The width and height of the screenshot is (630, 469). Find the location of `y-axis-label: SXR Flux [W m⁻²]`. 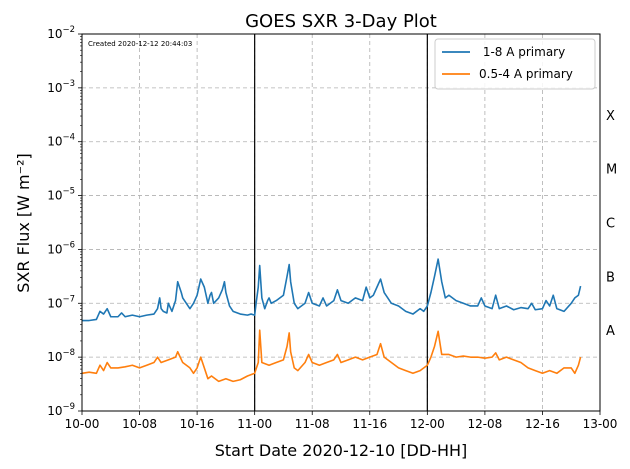

y-axis-label: SXR Flux [W m⁻²] is located at coordinates (23, 223).